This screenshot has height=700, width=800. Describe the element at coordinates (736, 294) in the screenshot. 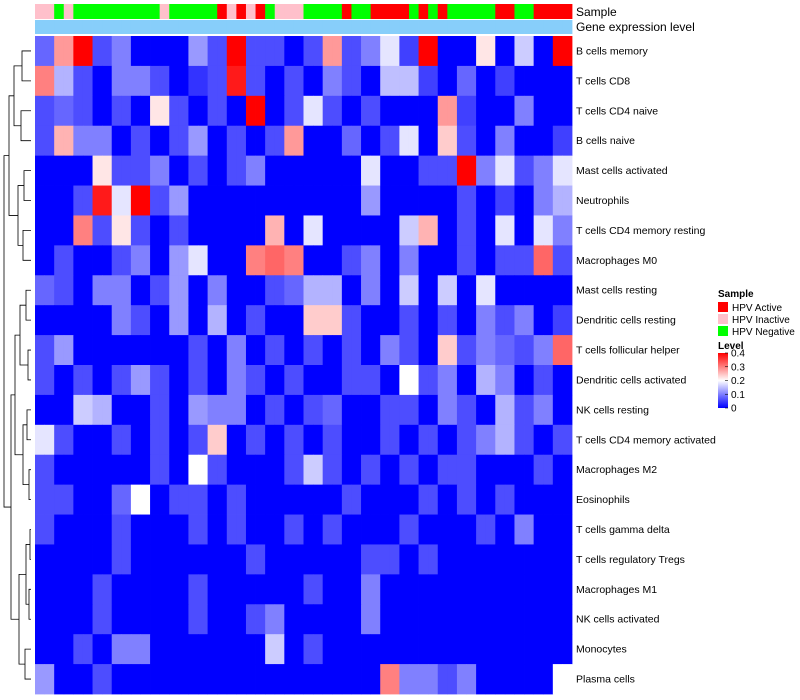

I see `sample-legend-title: Sample` at that location.